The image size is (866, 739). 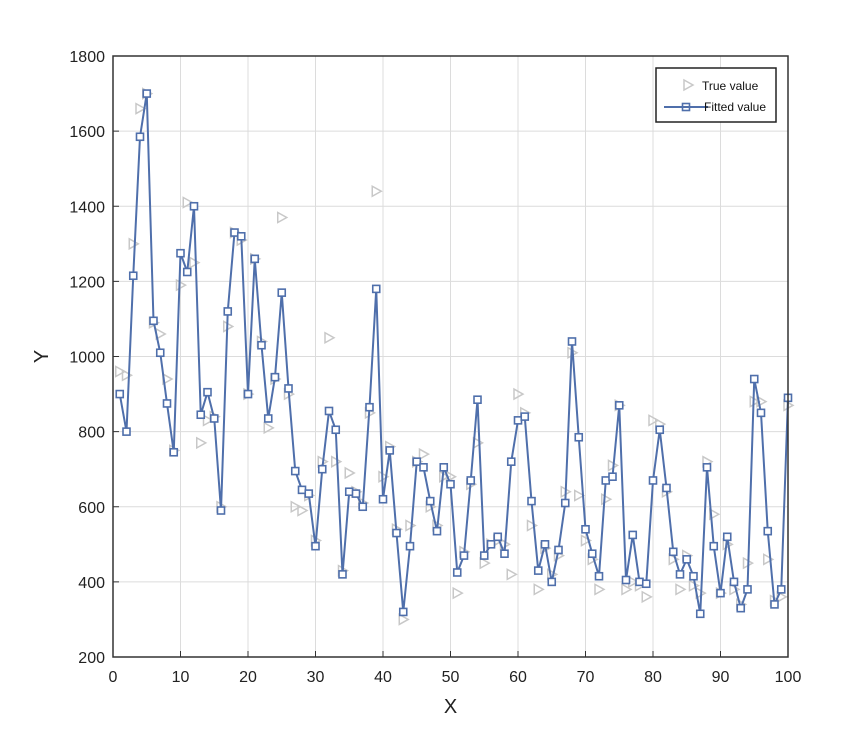 What do you see at coordinates (87, 207) in the screenshot?
I see `y-tick-label-6: 1400` at bounding box center [87, 207].